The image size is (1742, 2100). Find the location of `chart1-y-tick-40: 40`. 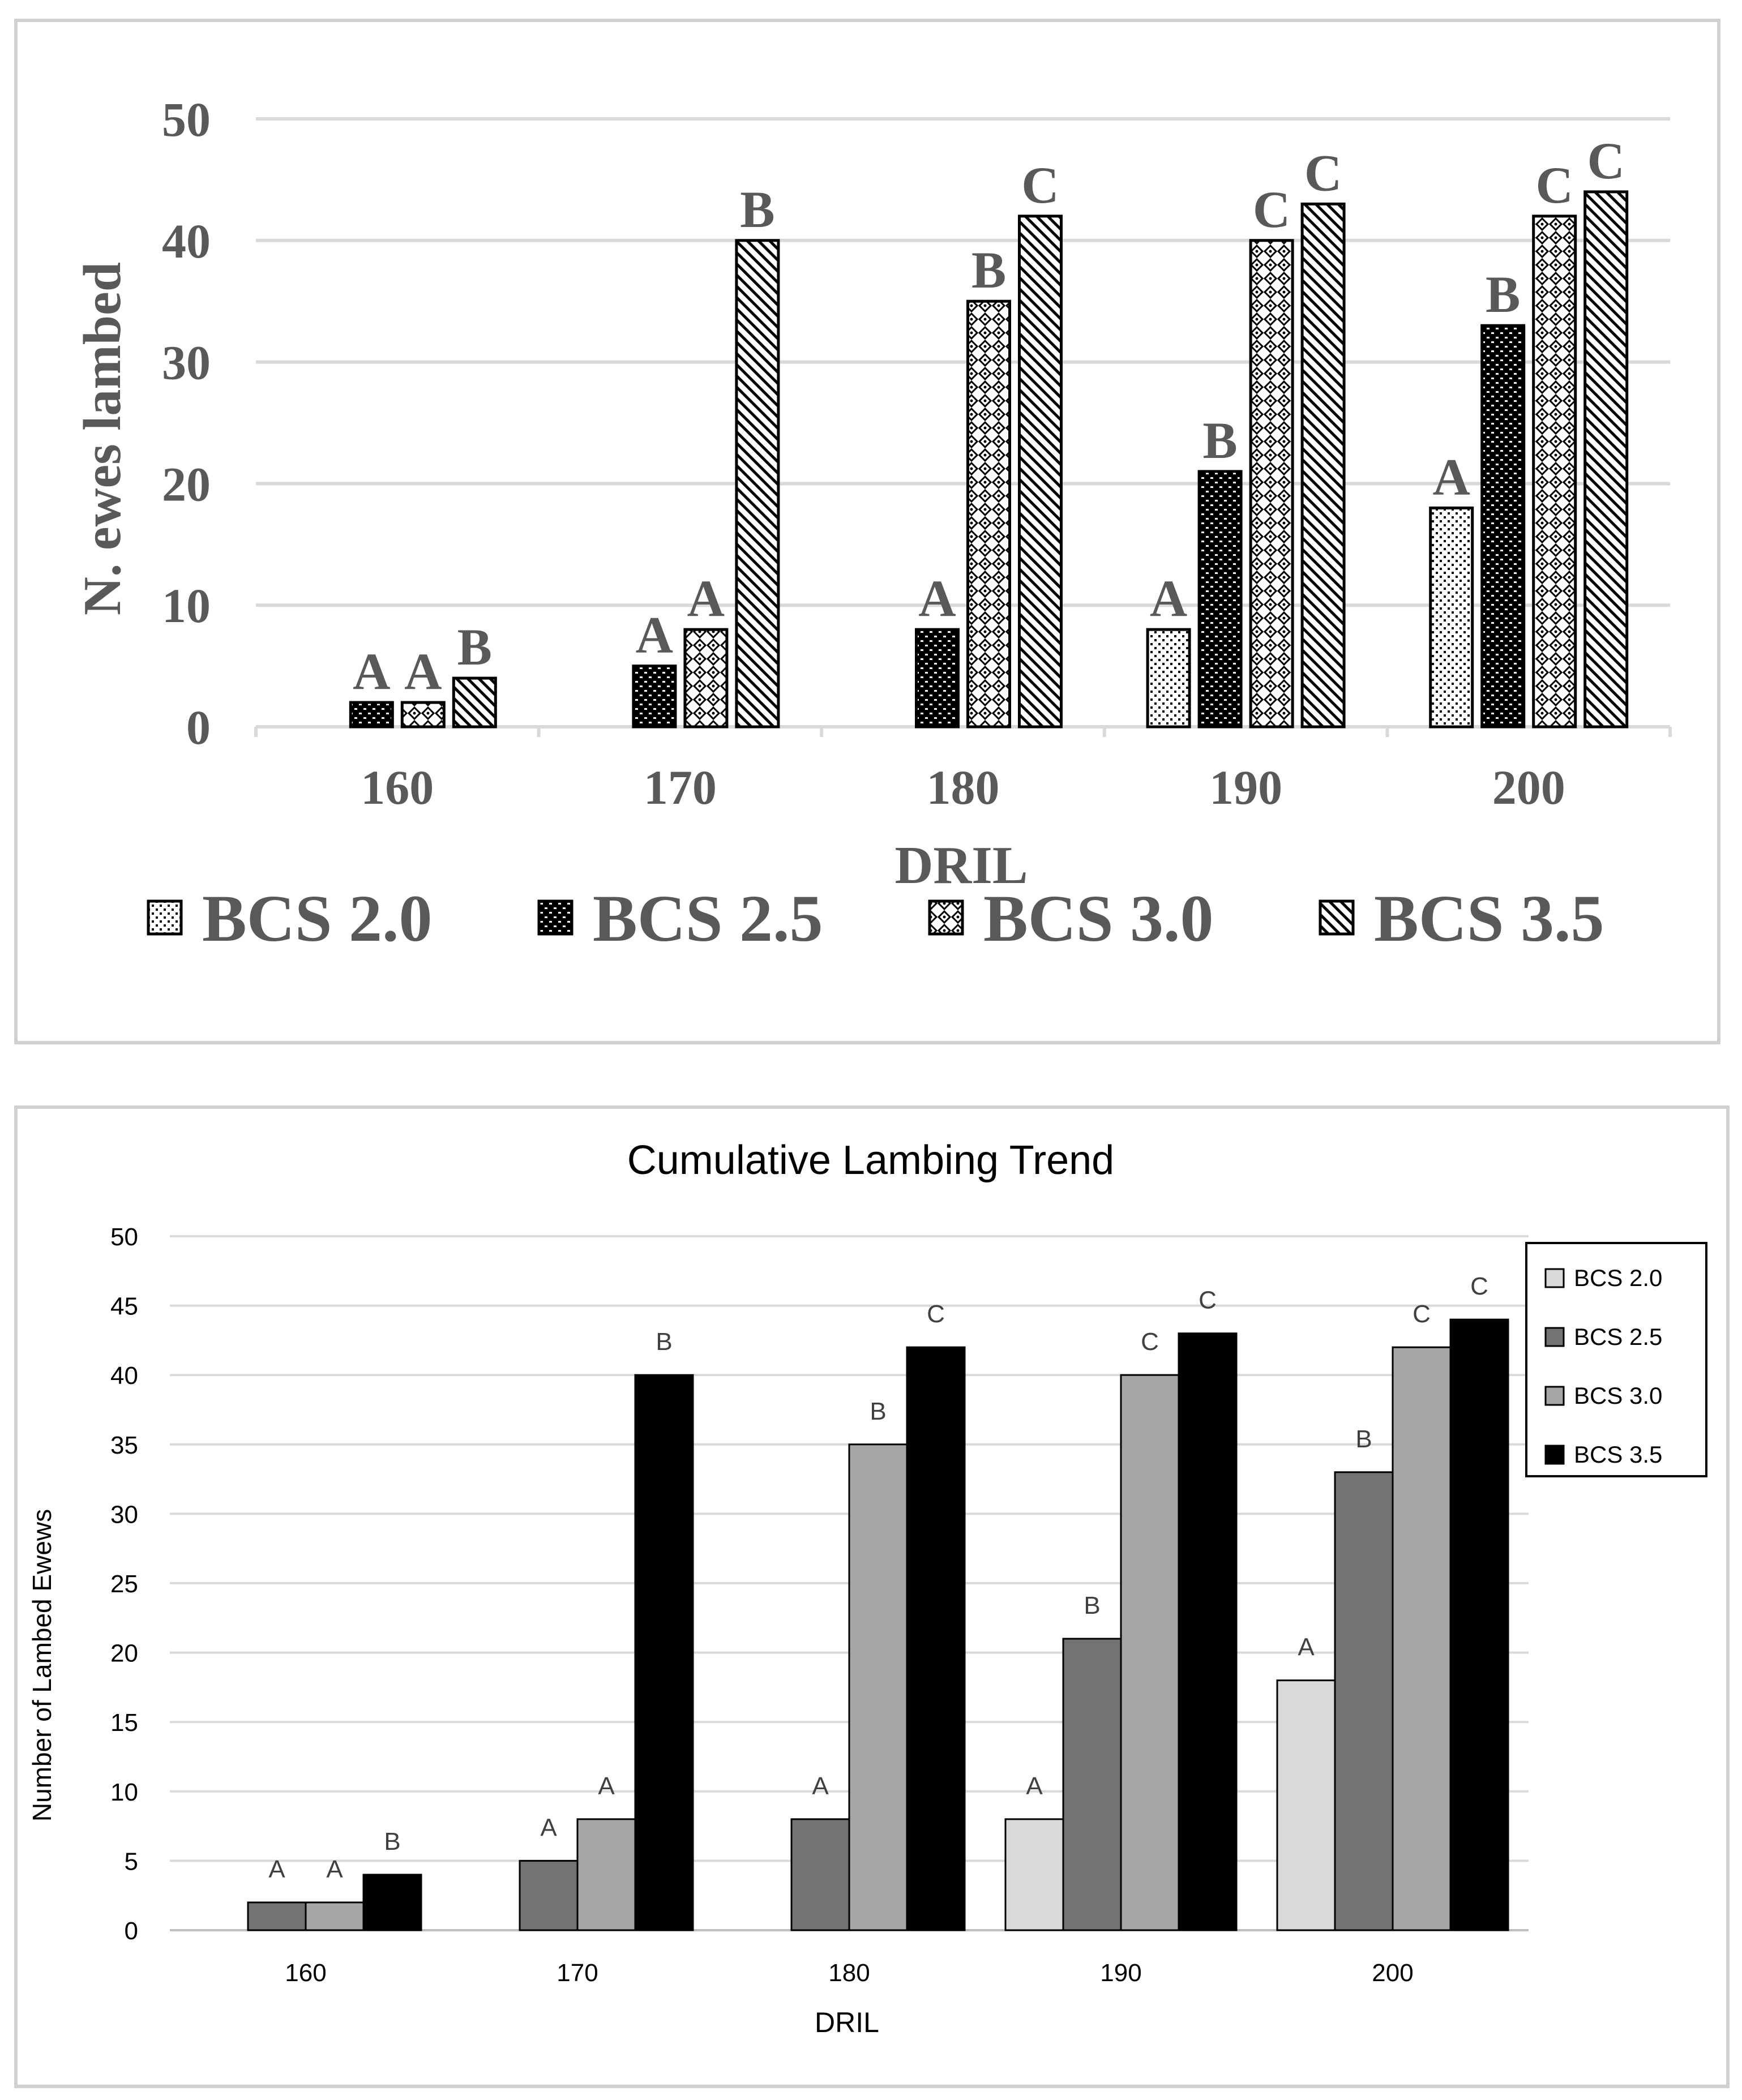

chart1-y-tick-40: 40 is located at coordinates (186, 241).